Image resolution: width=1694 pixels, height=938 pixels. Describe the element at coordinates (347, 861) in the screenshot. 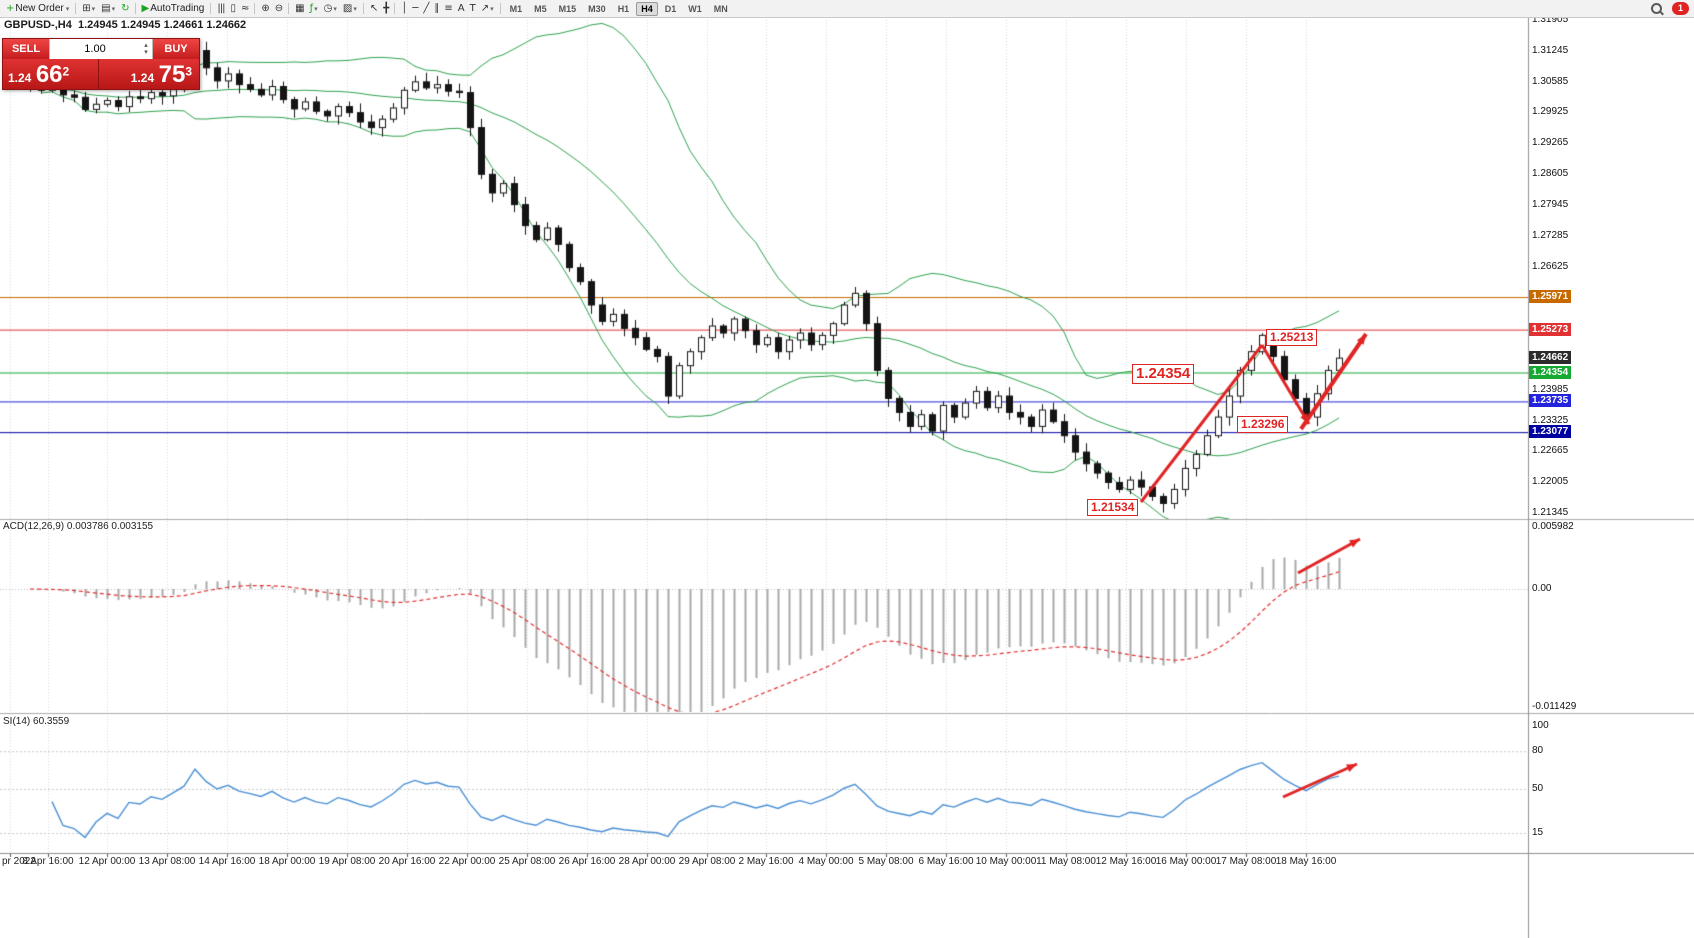

I see `time-axis-label: 19 Apr 08:00` at that location.